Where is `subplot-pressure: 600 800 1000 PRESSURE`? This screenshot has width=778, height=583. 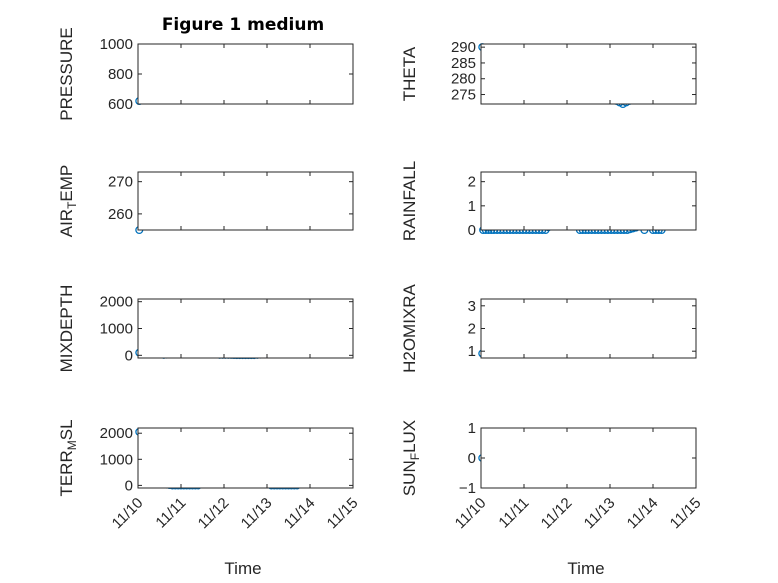 subplot-pressure: 600 800 1000 PRESSURE is located at coordinates (205, 74).